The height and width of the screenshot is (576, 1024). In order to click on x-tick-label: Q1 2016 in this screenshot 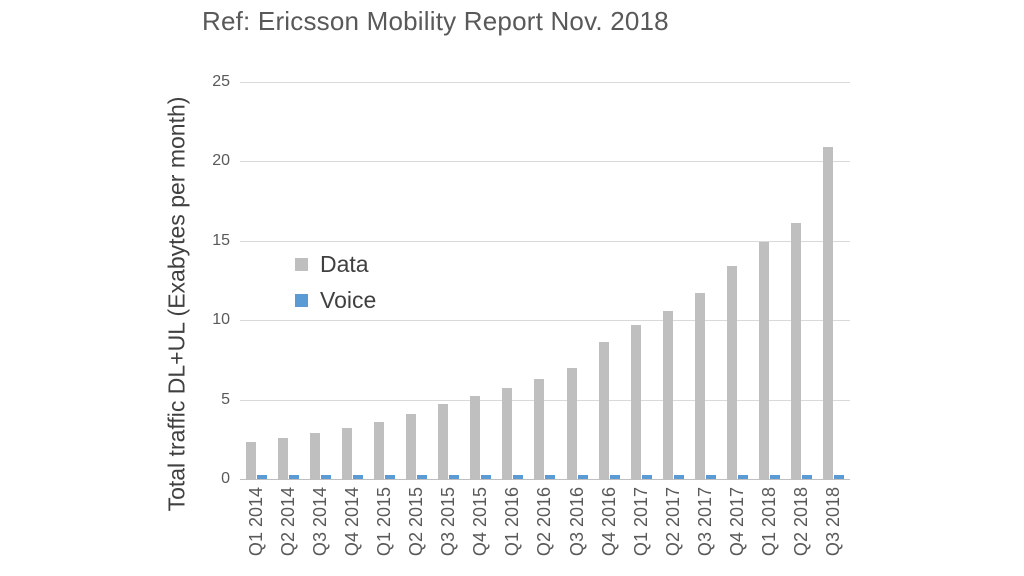, I will do `click(513, 530)`.